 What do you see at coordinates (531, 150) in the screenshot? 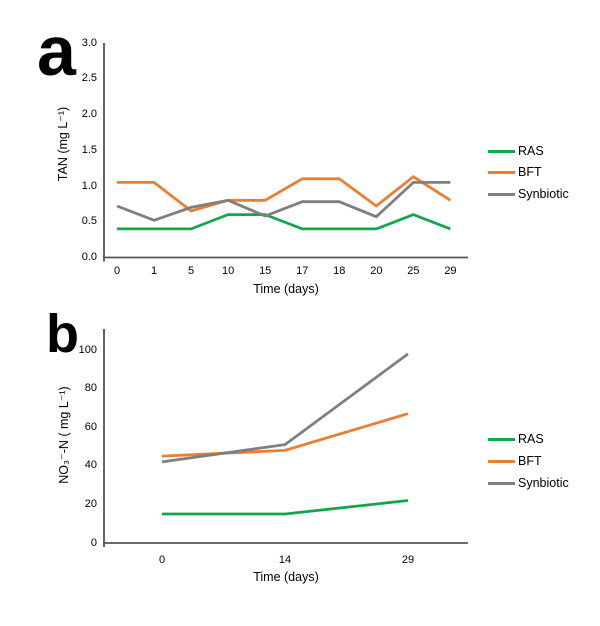
I see `panel-a-legend-ras-label: RAS` at bounding box center [531, 150].